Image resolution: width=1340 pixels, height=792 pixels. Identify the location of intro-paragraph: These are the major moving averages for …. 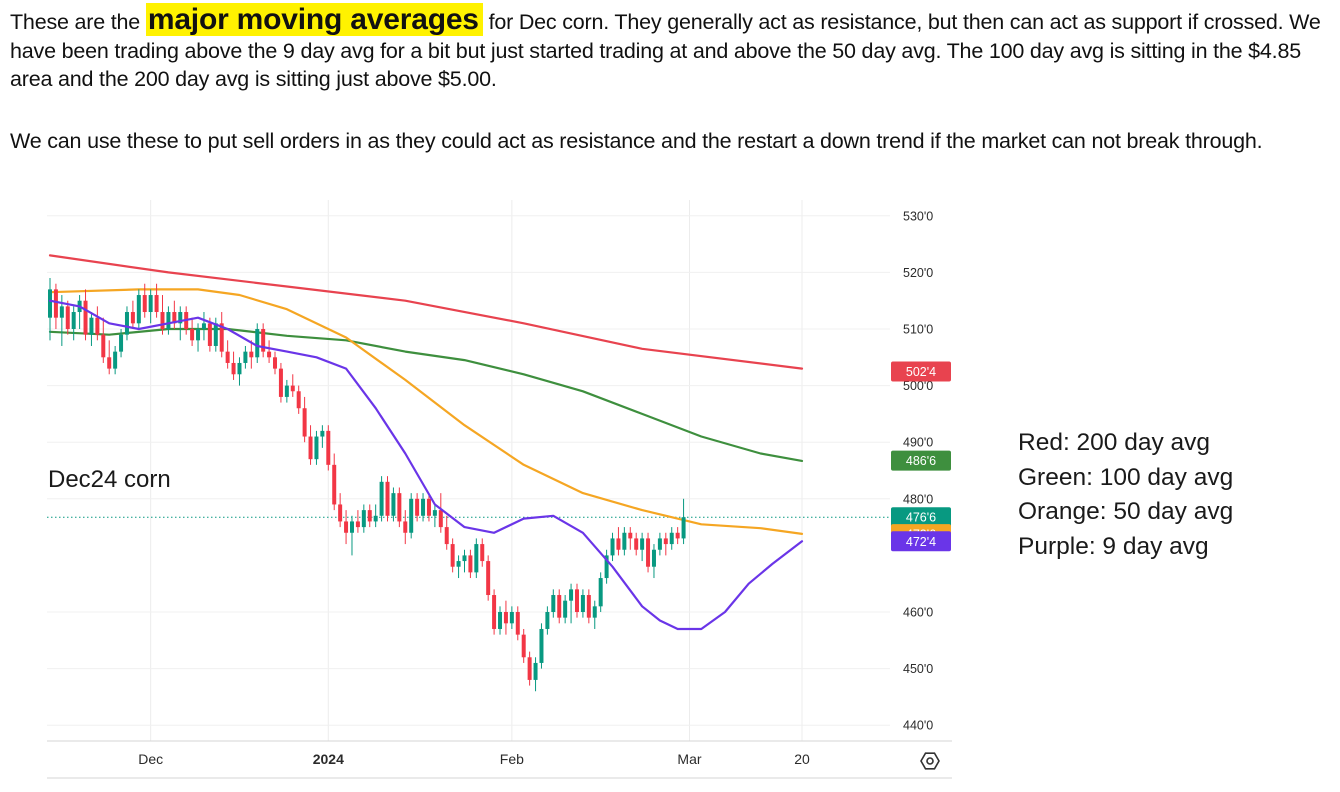
(671, 48).